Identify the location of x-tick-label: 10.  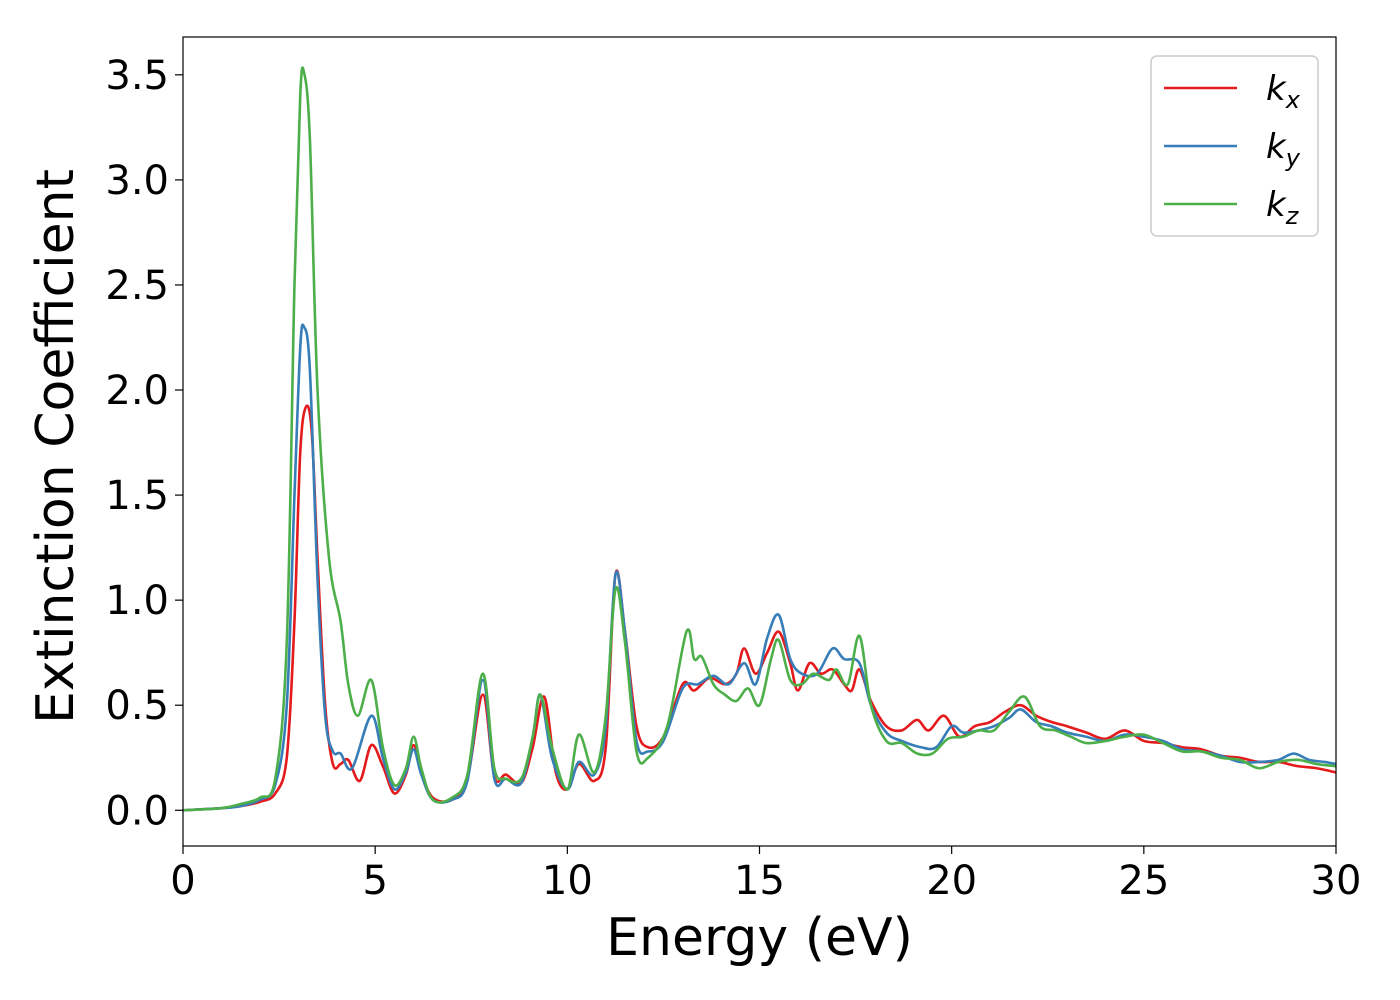
(567, 881).